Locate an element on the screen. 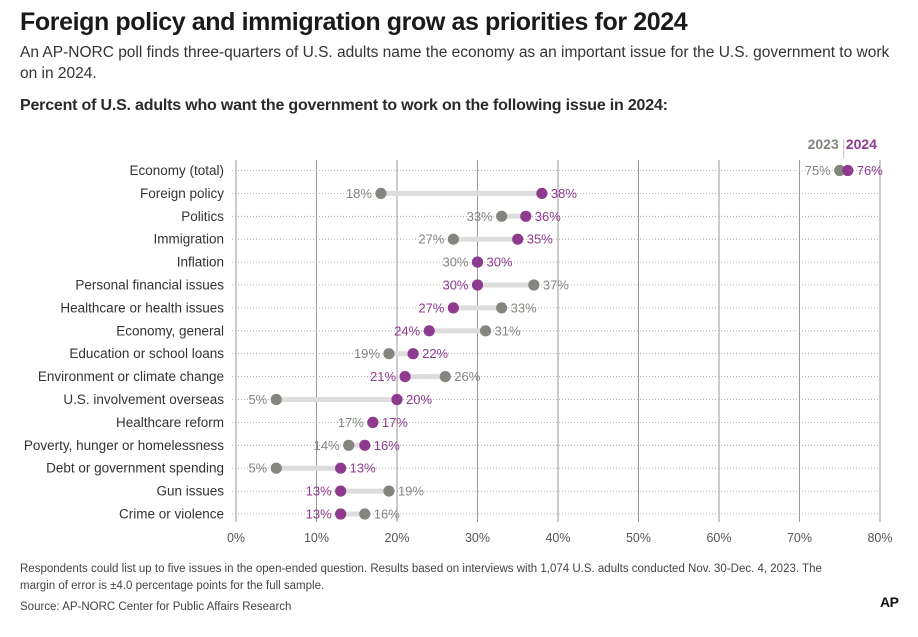  category-label: Healthcare reform is located at coordinates (170, 422).